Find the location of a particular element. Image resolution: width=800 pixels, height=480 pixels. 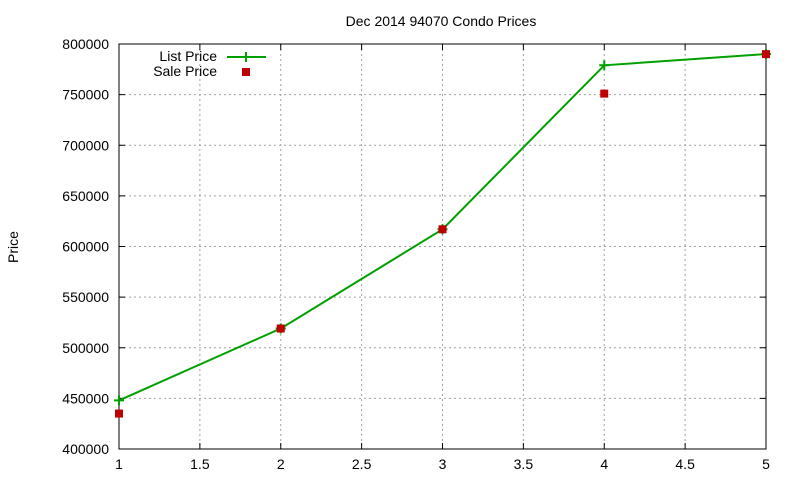

y-tick-label: 600000 is located at coordinates (85, 247).